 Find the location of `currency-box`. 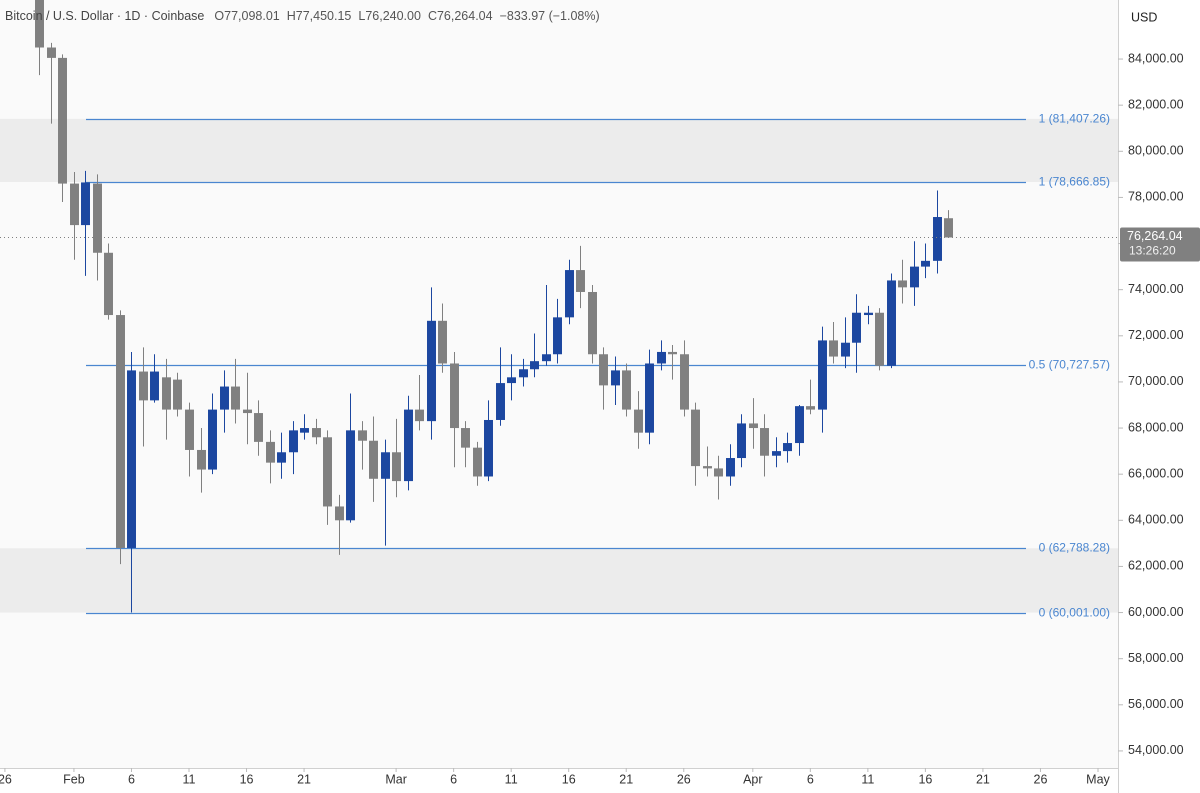

currency-box is located at coordinates (1159, 18).